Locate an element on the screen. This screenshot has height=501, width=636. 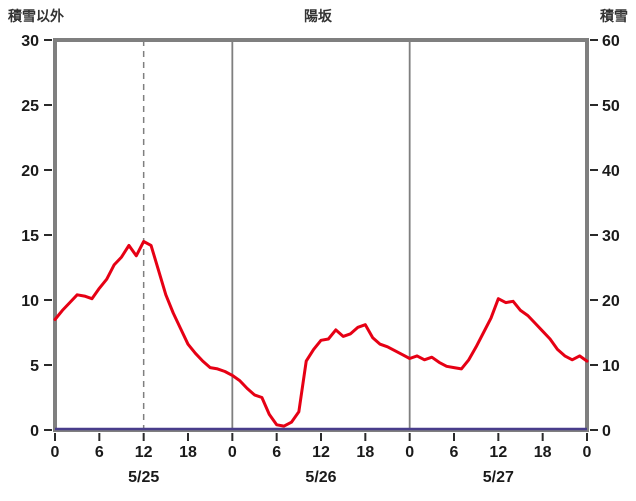
right-axis-tick-label: 30 is located at coordinates (611, 236).